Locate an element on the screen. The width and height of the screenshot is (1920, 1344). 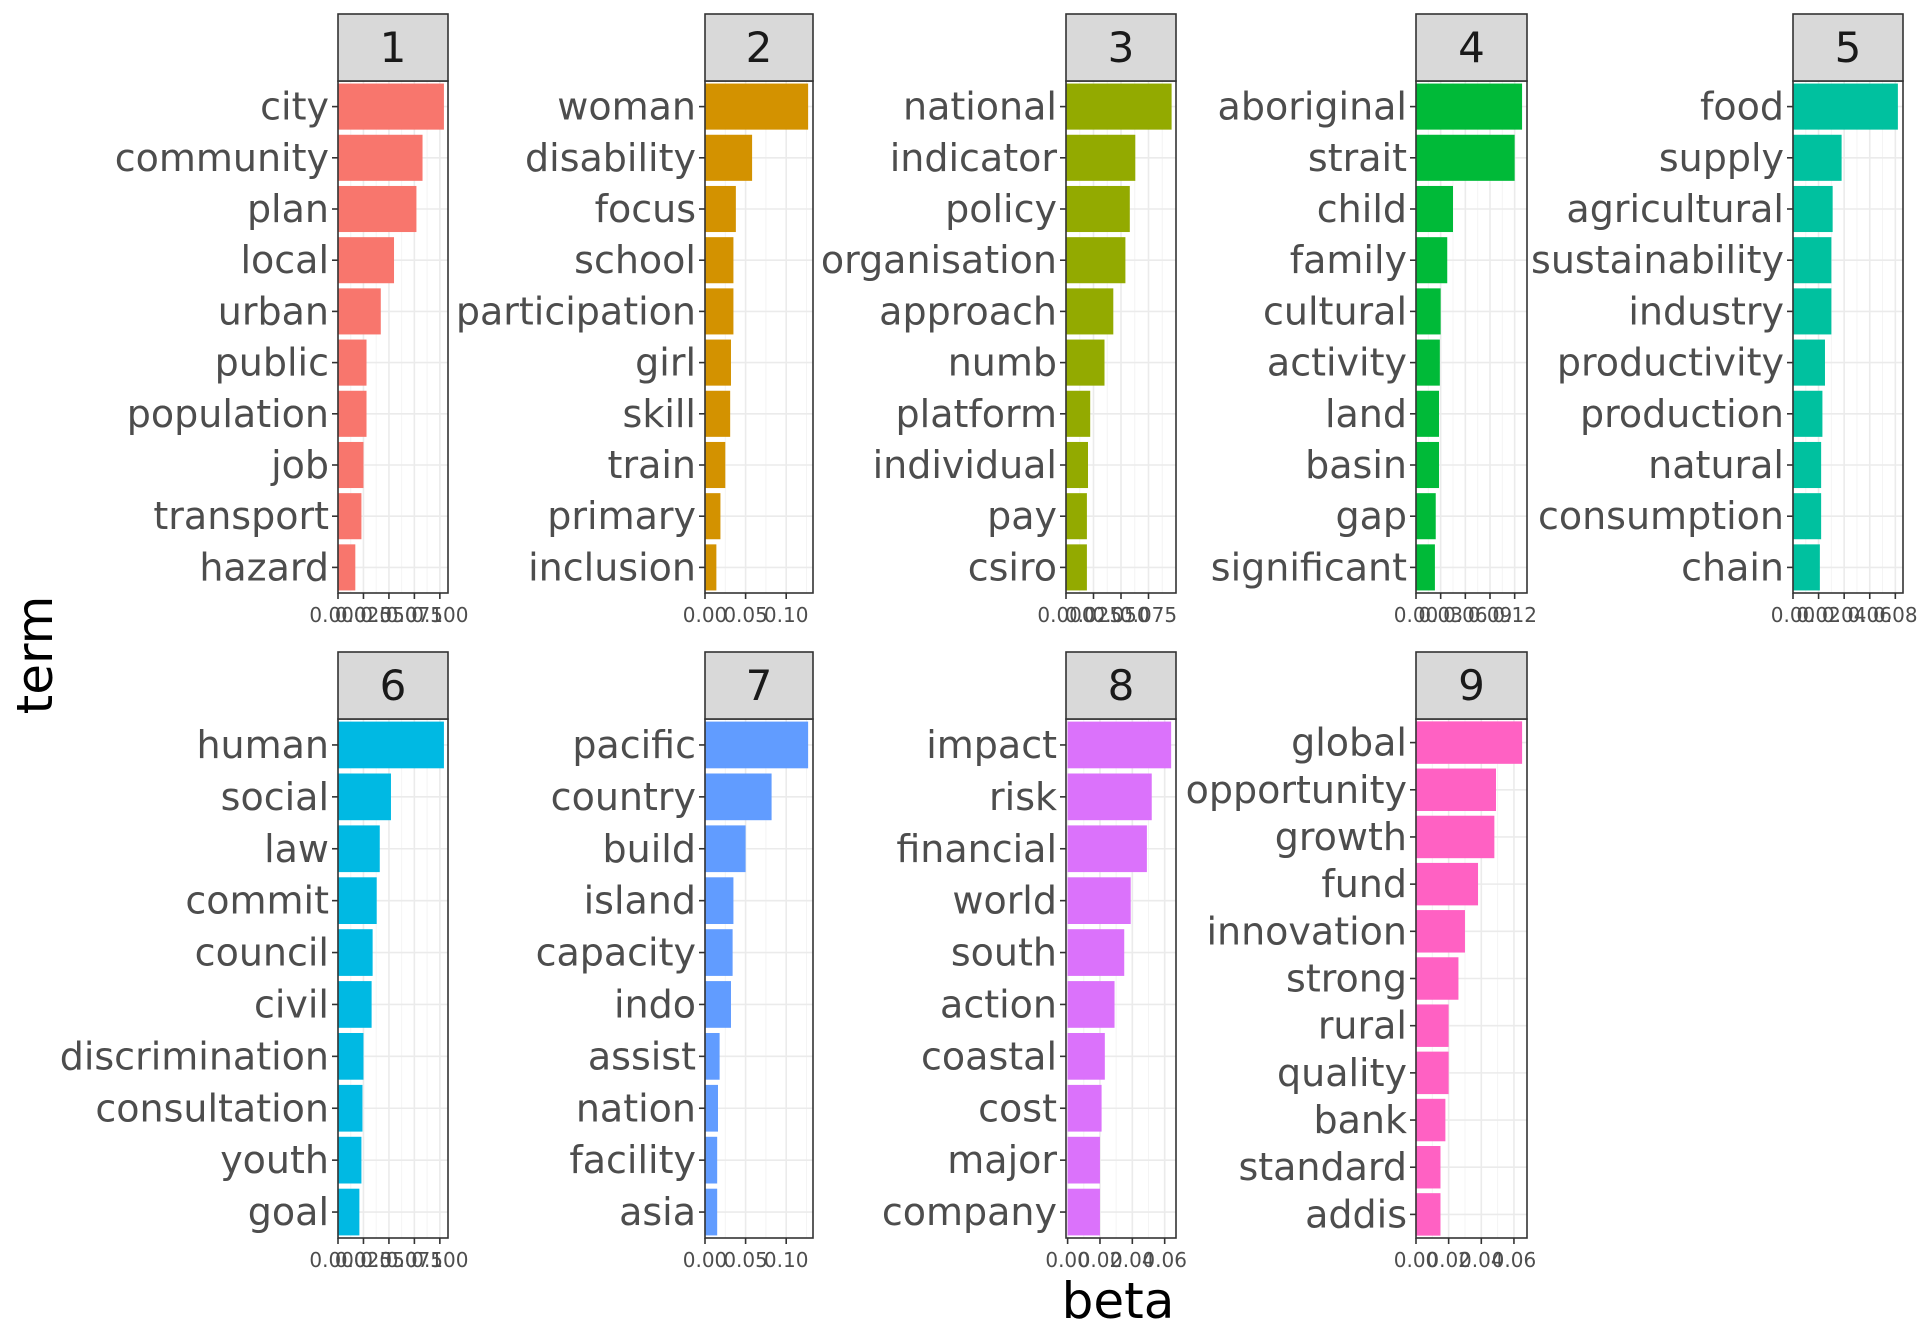
term-label: indicator is located at coordinates (974, 158).